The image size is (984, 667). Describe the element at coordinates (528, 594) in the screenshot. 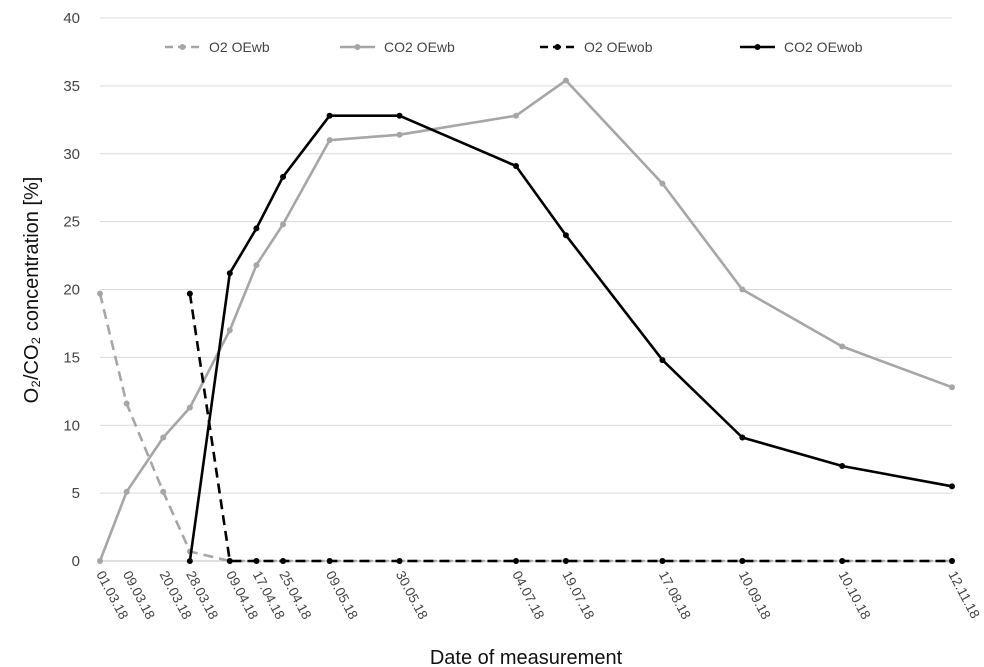

I see `x-tick-label: 04.07.18` at that location.